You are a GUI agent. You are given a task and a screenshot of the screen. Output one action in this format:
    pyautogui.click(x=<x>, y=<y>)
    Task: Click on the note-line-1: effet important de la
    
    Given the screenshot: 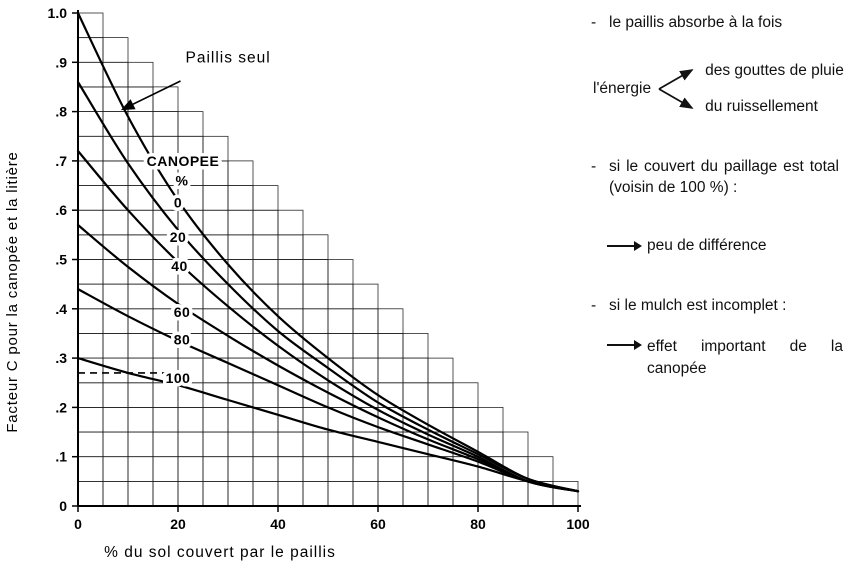 What is the action you would take?
    pyautogui.click(x=745, y=347)
    